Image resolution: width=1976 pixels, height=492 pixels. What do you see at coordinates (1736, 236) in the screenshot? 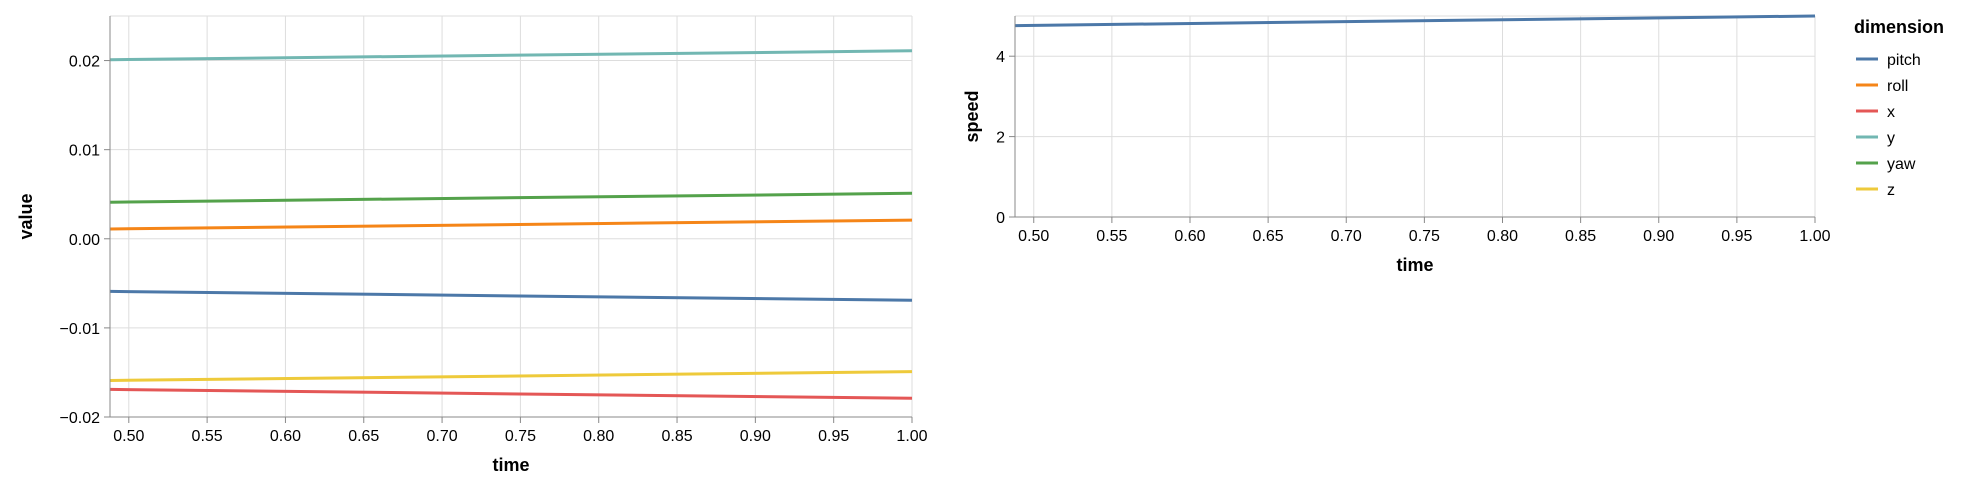
I see `speed-x-tick-label: 0.95` at bounding box center [1736, 236].